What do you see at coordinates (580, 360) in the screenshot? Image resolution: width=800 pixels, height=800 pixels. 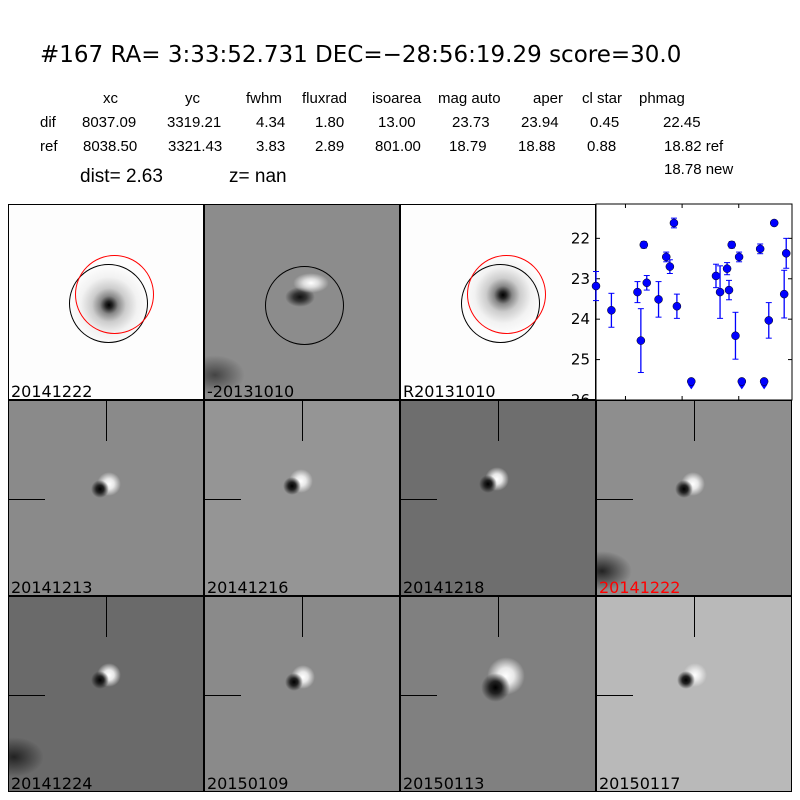 I see `y-tick-label: 25` at bounding box center [580, 360].